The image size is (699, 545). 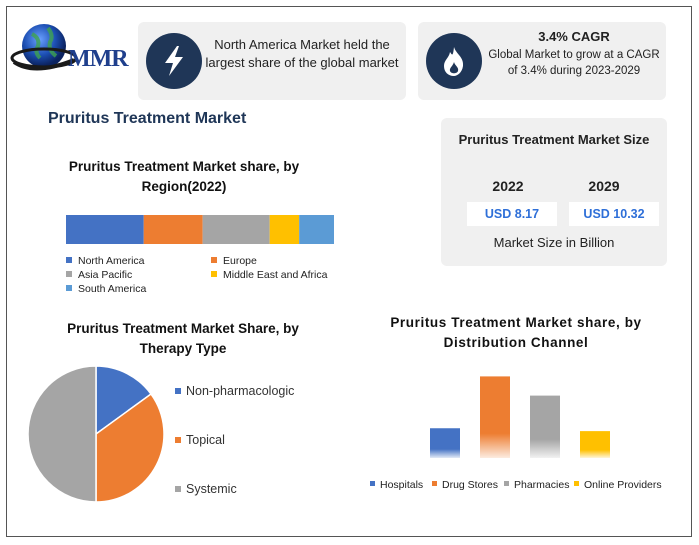 I want to click on legend-label: Asia Pacific, so click(x=105, y=275).